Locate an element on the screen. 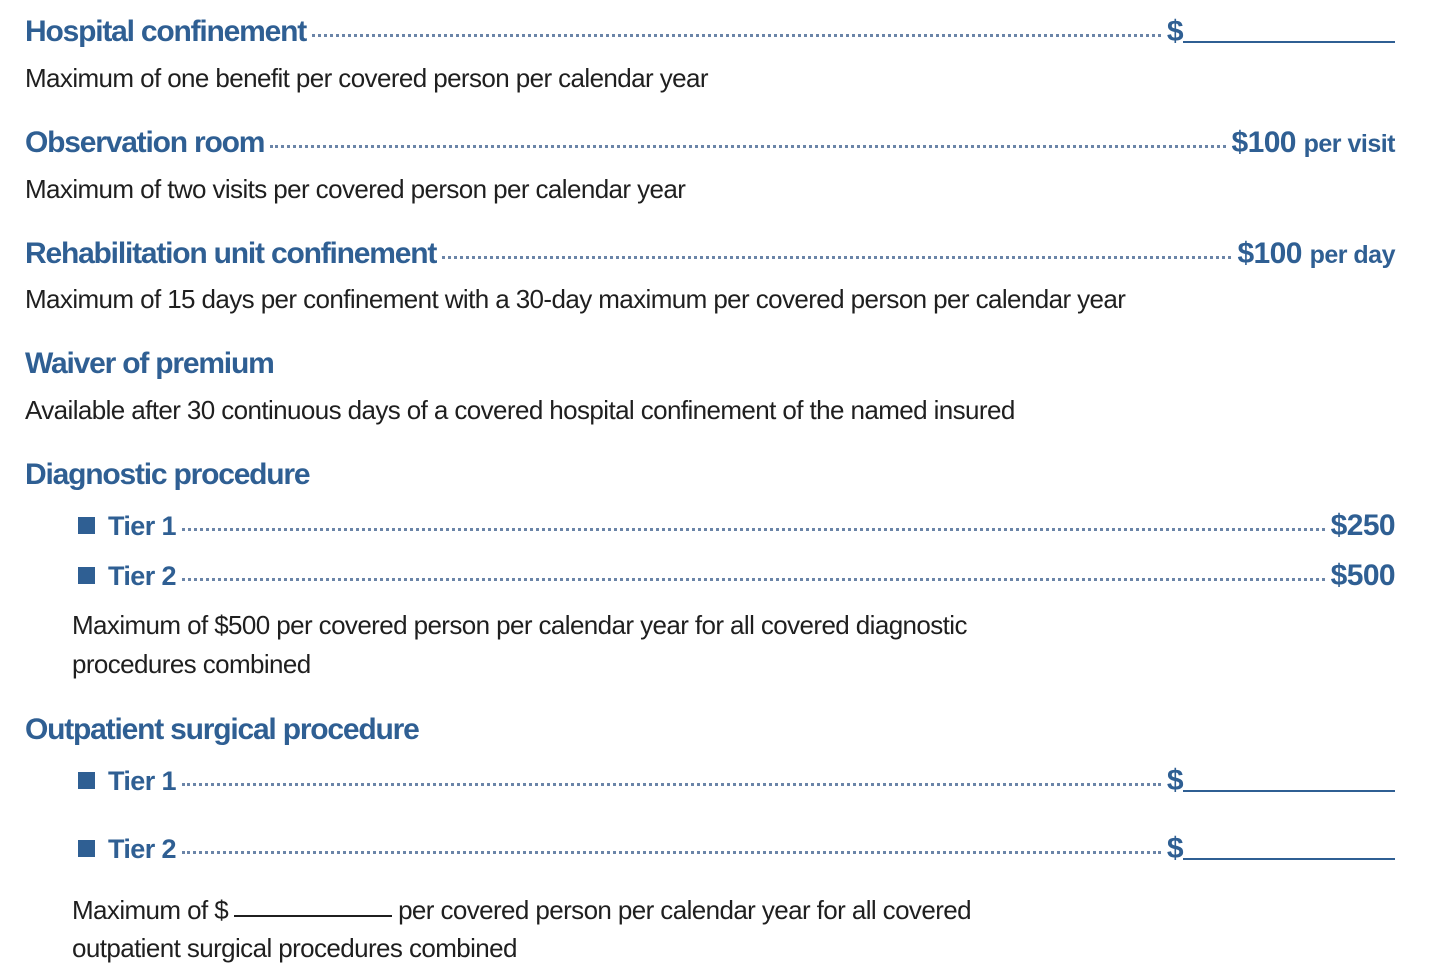  outpatient-tier-2-row: Tier 2 $ is located at coordinates (736, 849).